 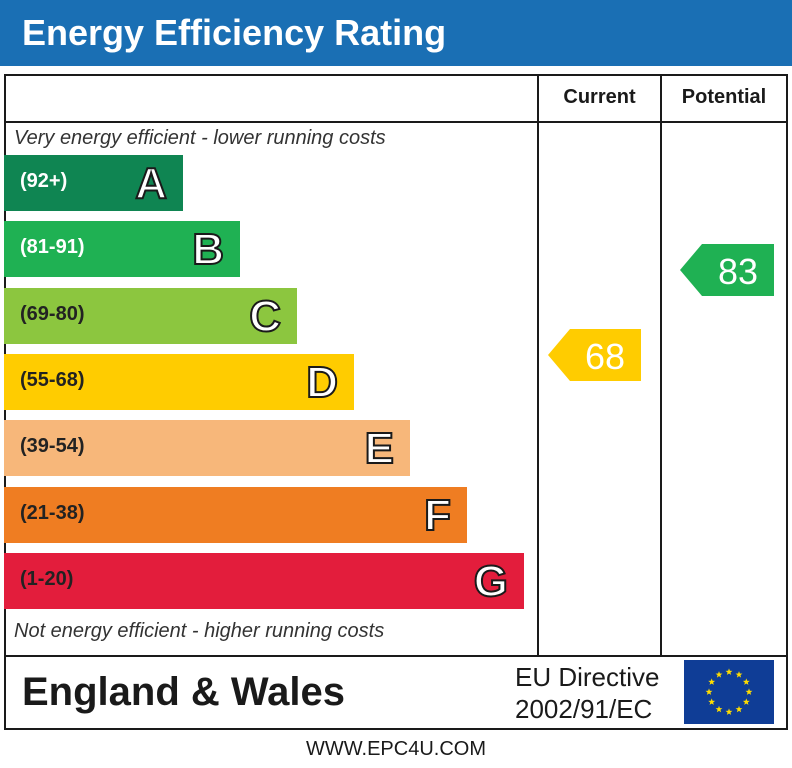 What do you see at coordinates (396, 749) in the screenshot?
I see `website-url: WWW.EPC4U.COM` at bounding box center [396, 749].